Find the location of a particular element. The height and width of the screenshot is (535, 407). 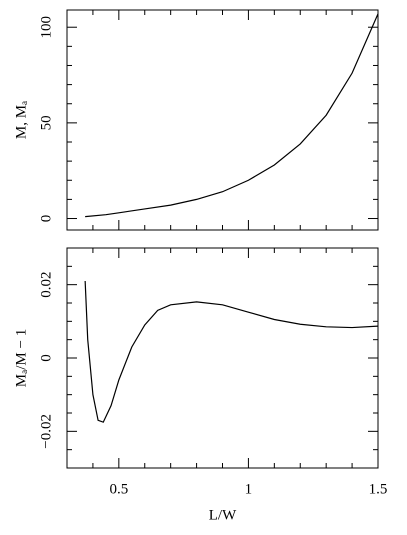

y-tick-label: 50 is located at coordinates (46, 122).